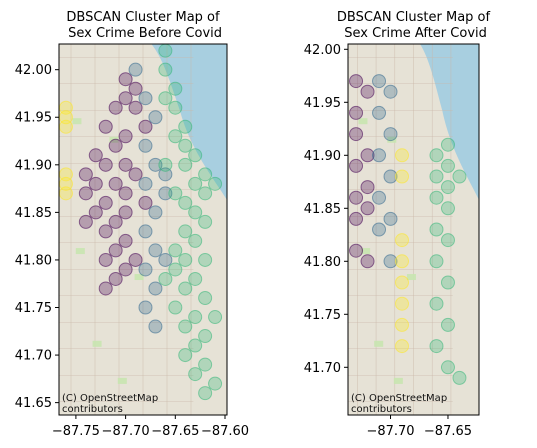 The height and width of the screenshot is (448, 537). What do you see at coordinates (33, 403) in the screenshot?
I see `y-tick-label: 41.65` at bounding box center [33, 403].